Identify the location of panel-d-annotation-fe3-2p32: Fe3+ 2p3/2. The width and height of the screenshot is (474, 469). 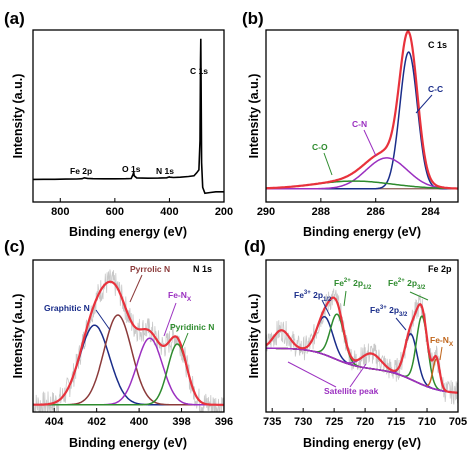
(389, 311).